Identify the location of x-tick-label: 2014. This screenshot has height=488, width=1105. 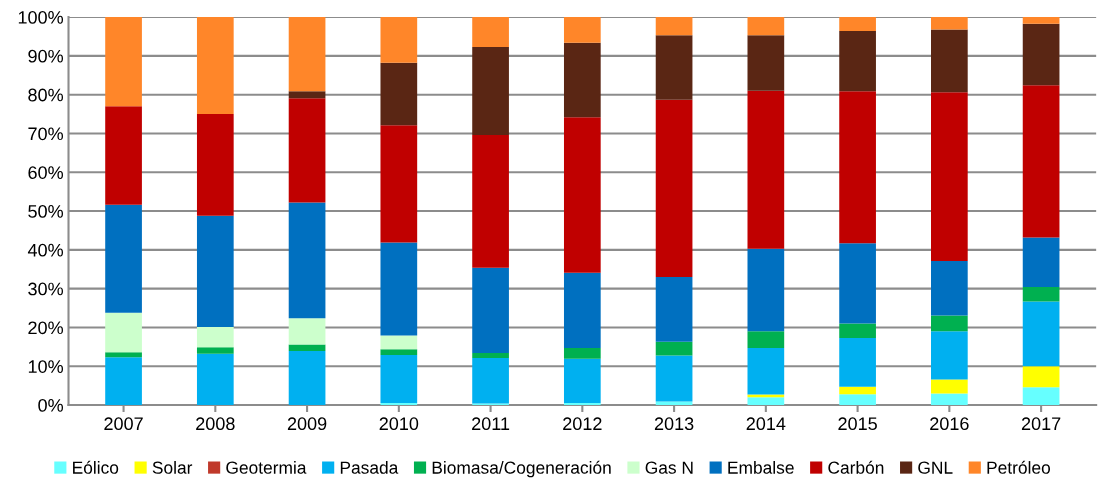
(766, 424).